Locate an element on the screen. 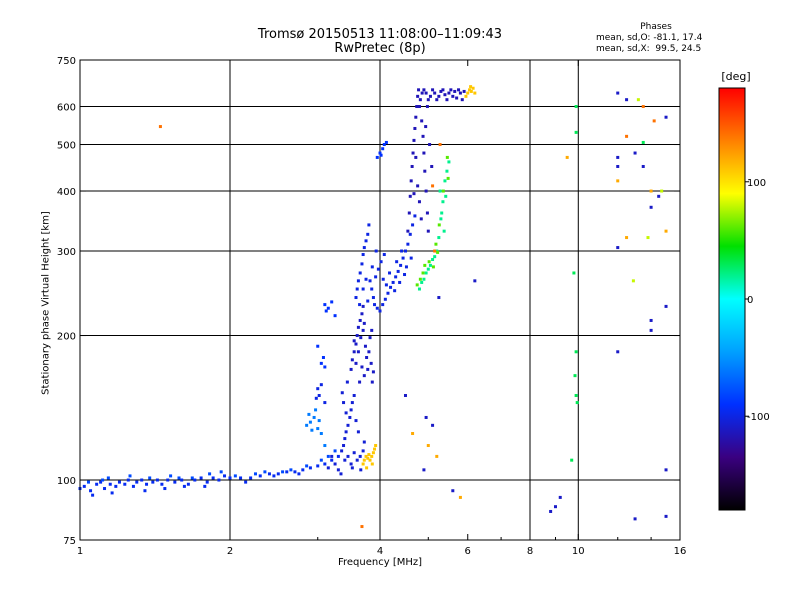 Image resolution: width=800 pixels, height=600 pixels. x-tick-label: 8 is located at coordinates (530, 551).